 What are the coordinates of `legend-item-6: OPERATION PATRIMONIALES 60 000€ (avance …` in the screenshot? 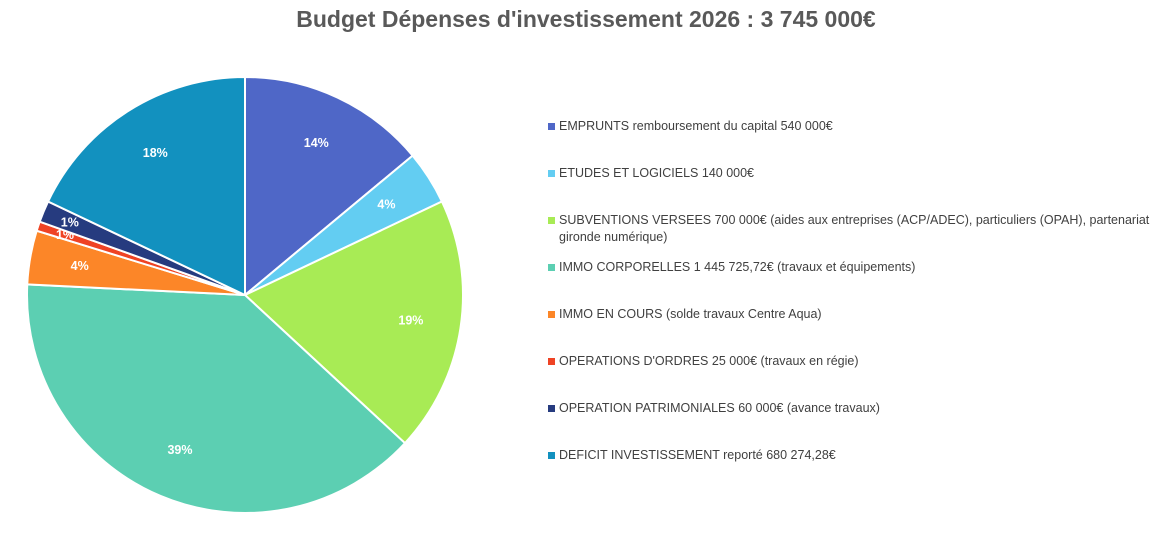 It's located at (858, 408).